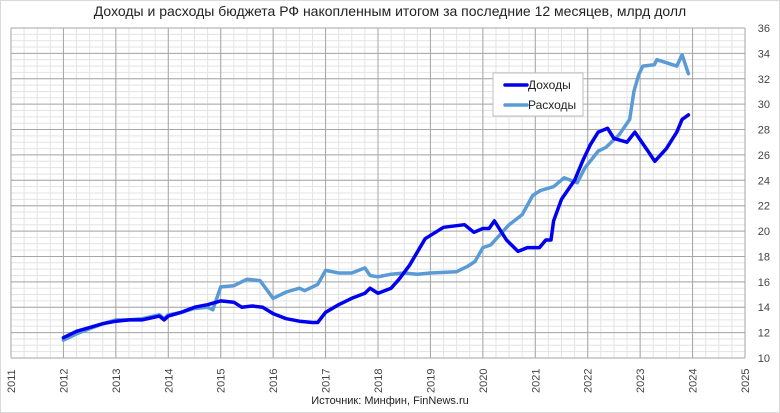 The image size is (780, 413). What do you see at coordinates (536, 381) in the screenshot?
I see `x-tick-label: 2021` at bounding box center [536, 381].